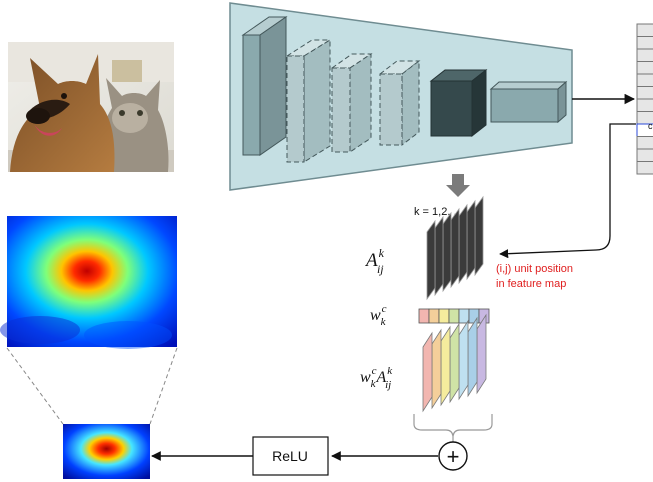 The height and width of the screenshot is (482, 653). What do you see at coordinates (458, 185) in the screenshot?
I see `down-arrow` at bounding box center [458, 185].